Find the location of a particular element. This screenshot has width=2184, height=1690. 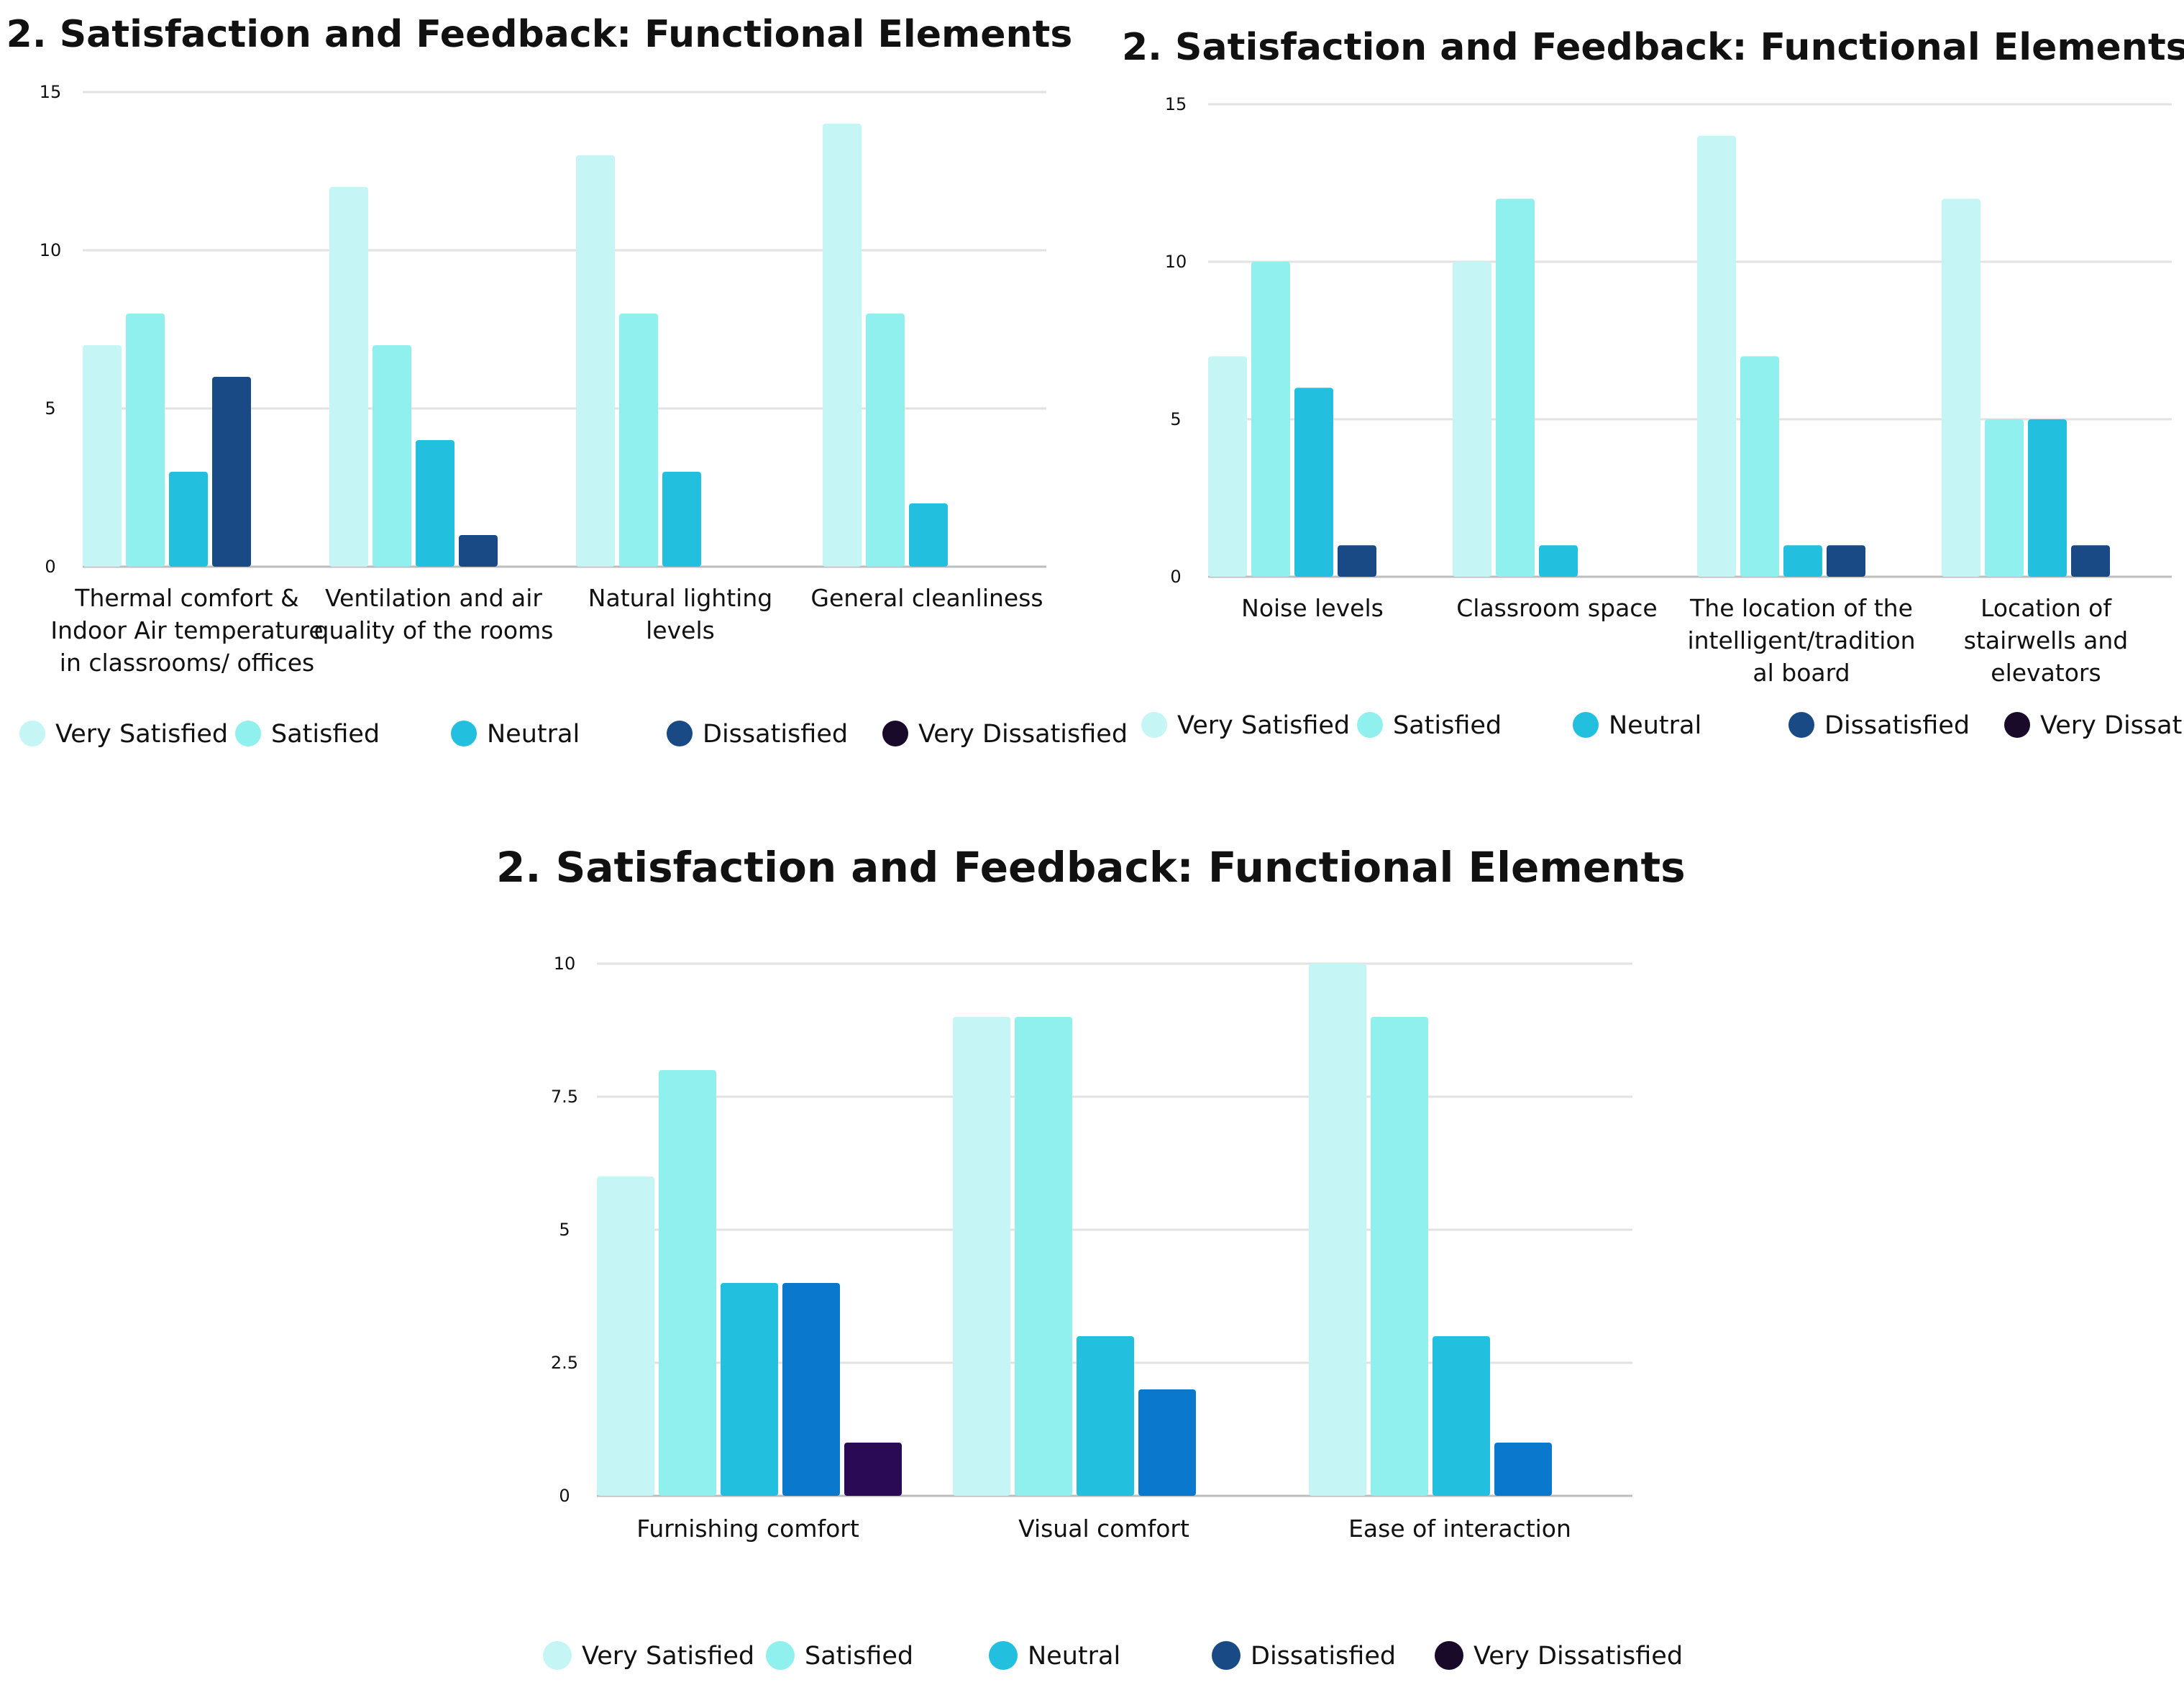

category-label: Ease of interaction is located at coordinates (1459, 1529).